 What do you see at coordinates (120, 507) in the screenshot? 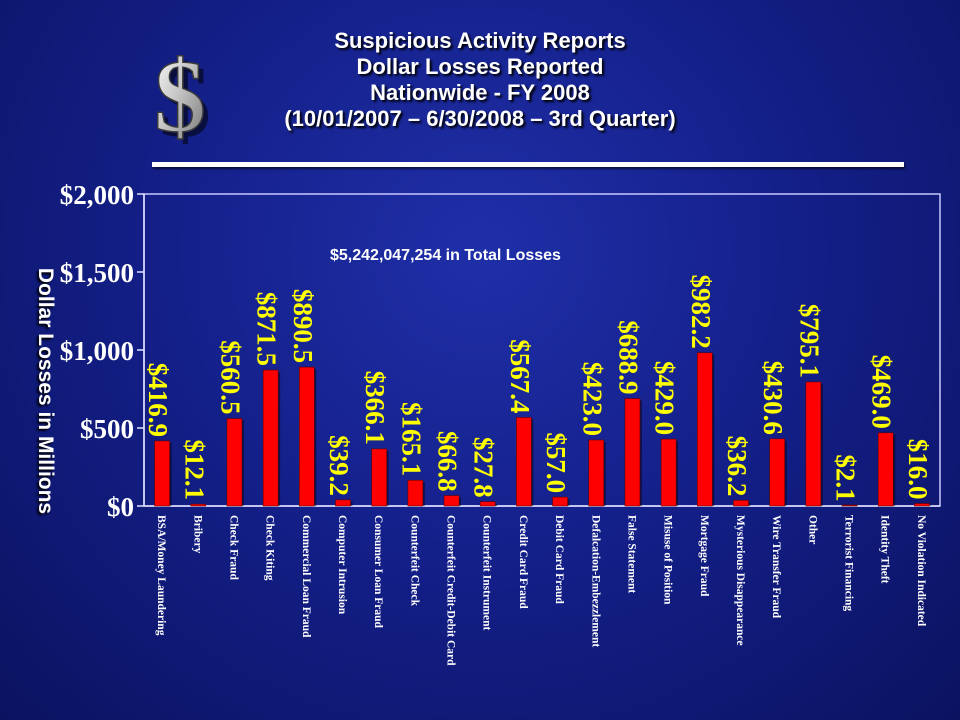
I see `y-tick-label: $0` at bounding box center [120, 507].